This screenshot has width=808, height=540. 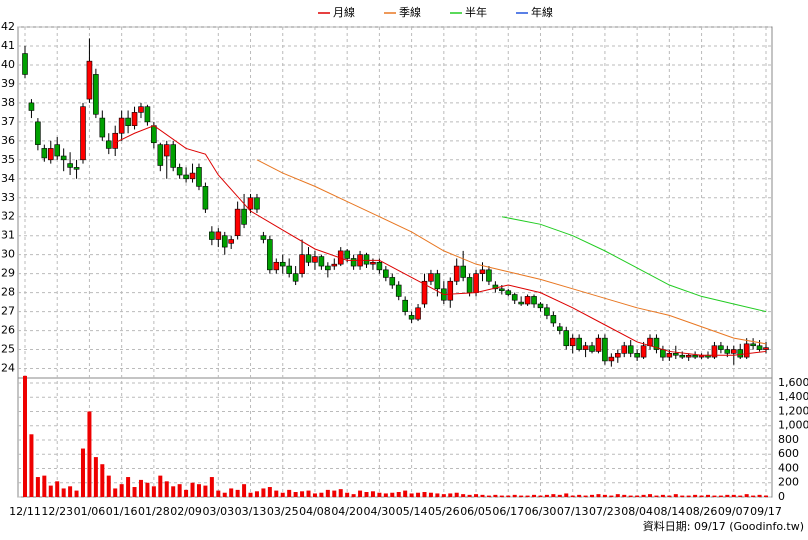 I want to click on y-tick-label: 34, so click(x=8, y=178).